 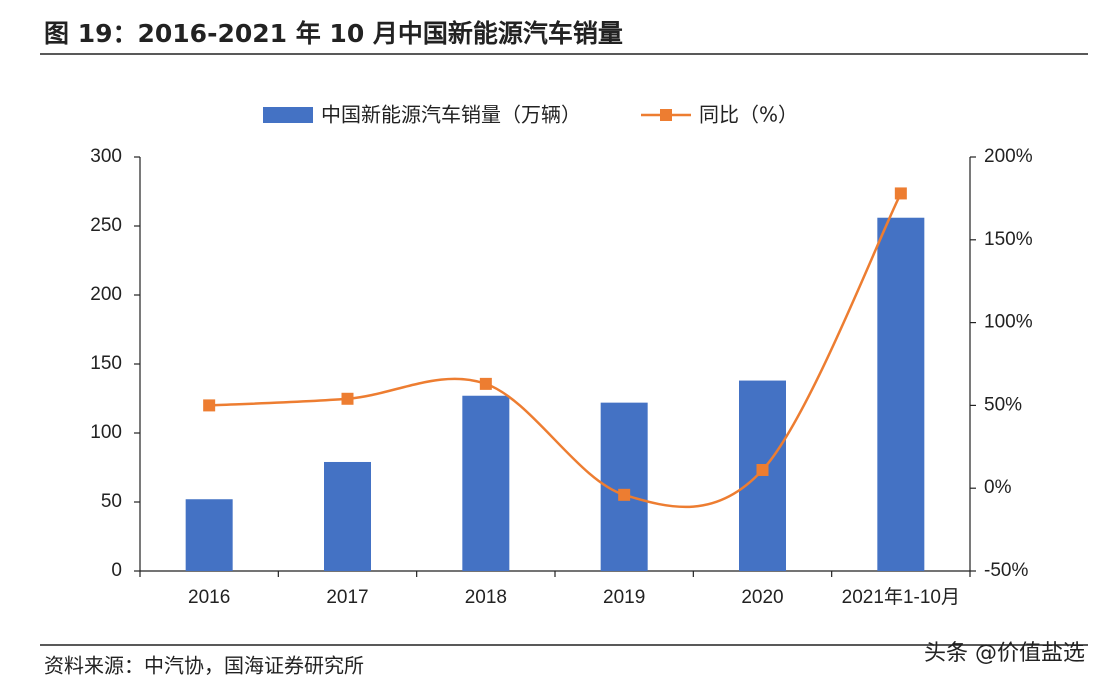 I want to click on y2-tick-label: -50%, so click(x=1006, y=570).